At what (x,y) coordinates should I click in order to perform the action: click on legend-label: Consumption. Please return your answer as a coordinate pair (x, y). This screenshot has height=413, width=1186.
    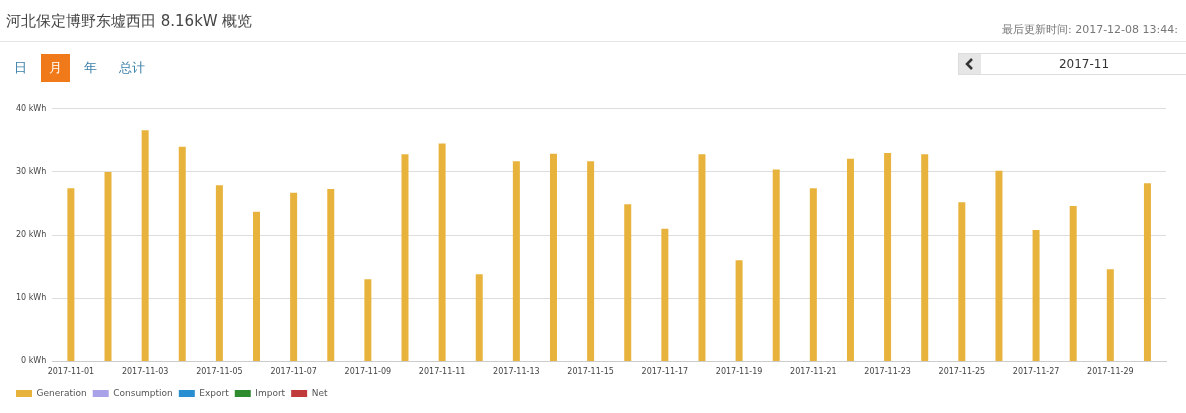
    Looking at the image, I should click on (143, 392).